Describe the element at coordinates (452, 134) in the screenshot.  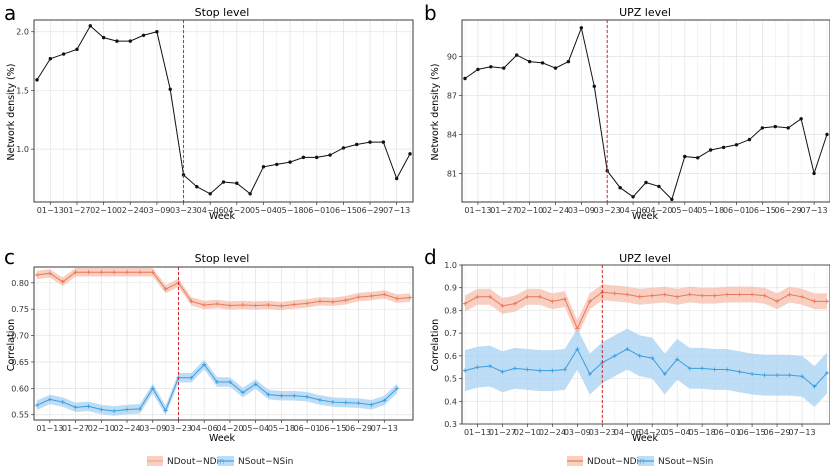
I see `y-tick-label: 84` at that location.